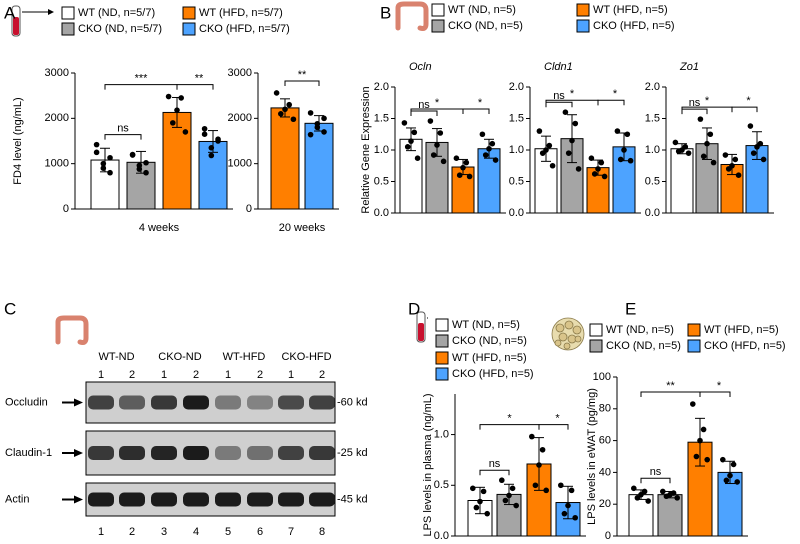  I want to click on blot-arrowhead, so click(78, 402).